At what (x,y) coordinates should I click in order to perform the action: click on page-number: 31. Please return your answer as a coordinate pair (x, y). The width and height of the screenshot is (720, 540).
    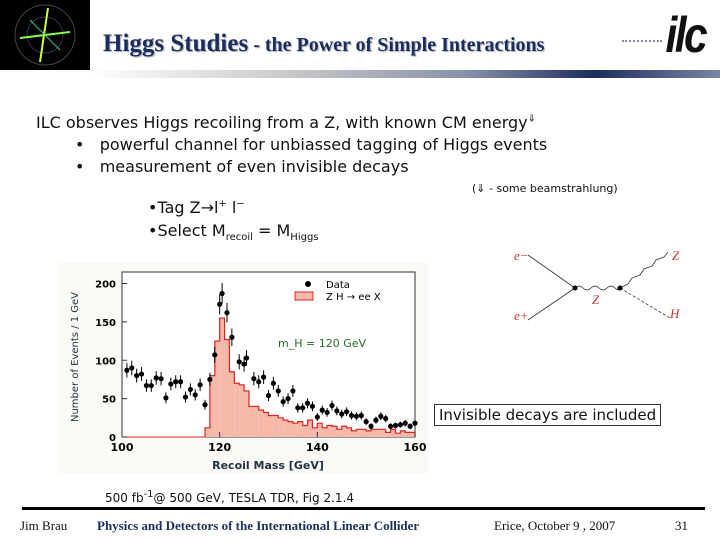
    Looking at the image, I should click on (681, 525).